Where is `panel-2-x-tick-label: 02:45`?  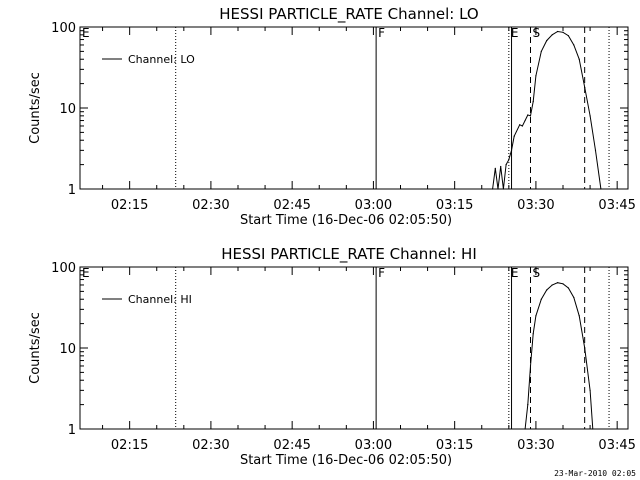
panel-2-x-tick-label: 02:45 is located at coordinates (291, 445).